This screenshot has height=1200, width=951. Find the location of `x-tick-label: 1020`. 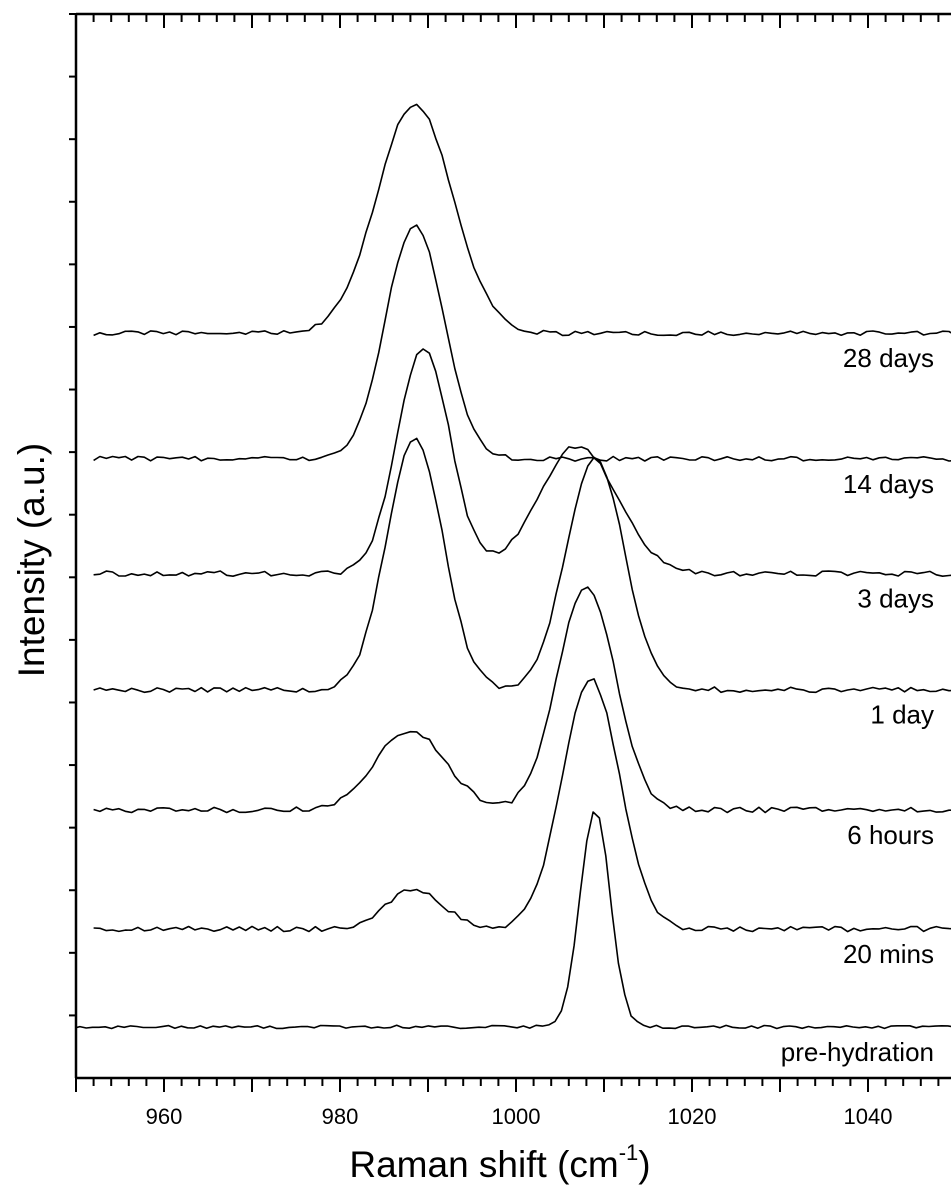

x-tick-label: 1020 is located at coordinates (692, 1116).